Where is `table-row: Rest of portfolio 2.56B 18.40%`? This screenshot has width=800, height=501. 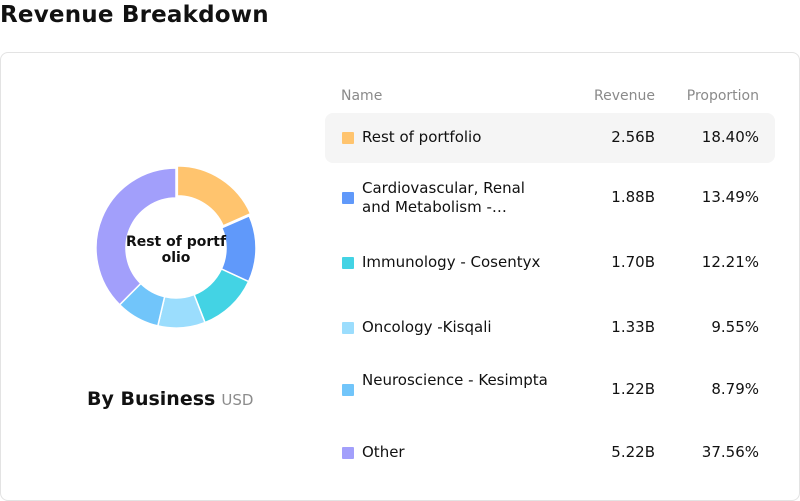 table-row: Rest of portfolio 2.56B 18.40% is located at coordinates (550, 138).